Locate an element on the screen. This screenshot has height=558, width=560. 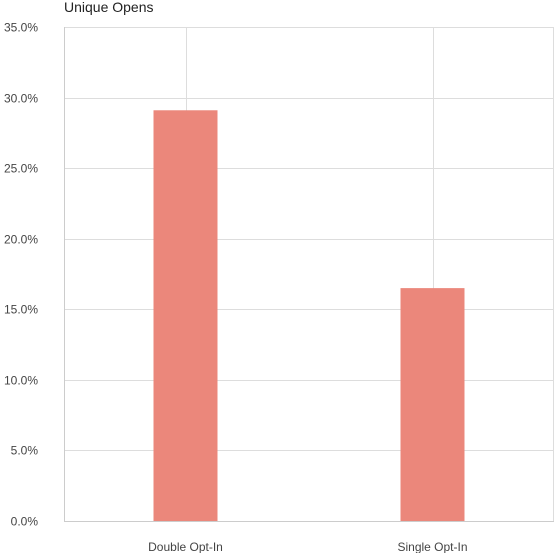
y-tick-label: 0.0% is located at coordinates (25, 522).